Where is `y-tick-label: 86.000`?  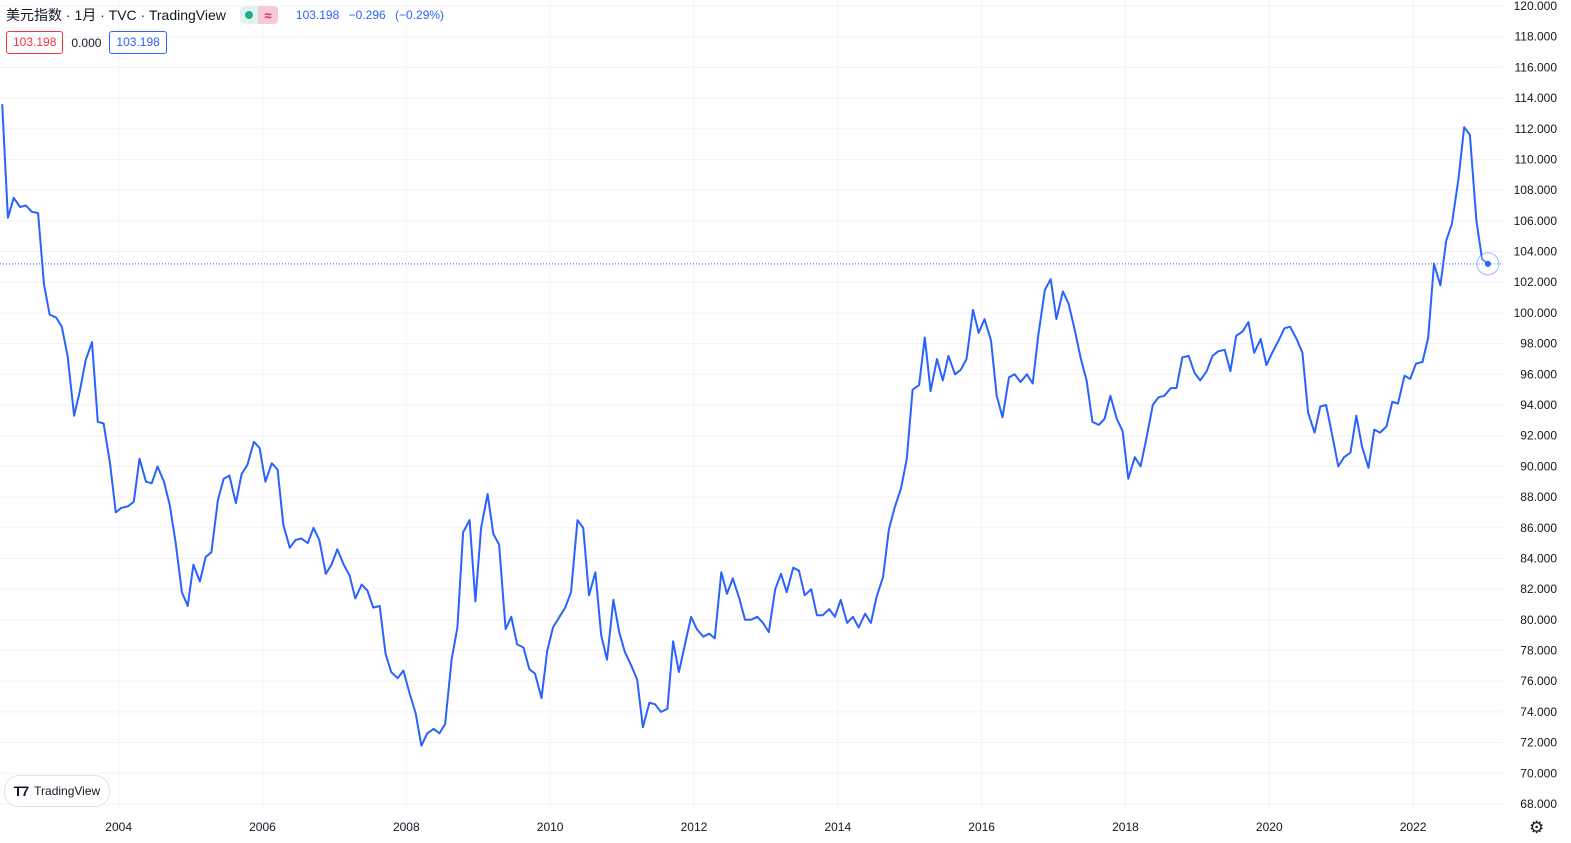
y-tick-label: 86.000 is located at coordinates (1538, 528).